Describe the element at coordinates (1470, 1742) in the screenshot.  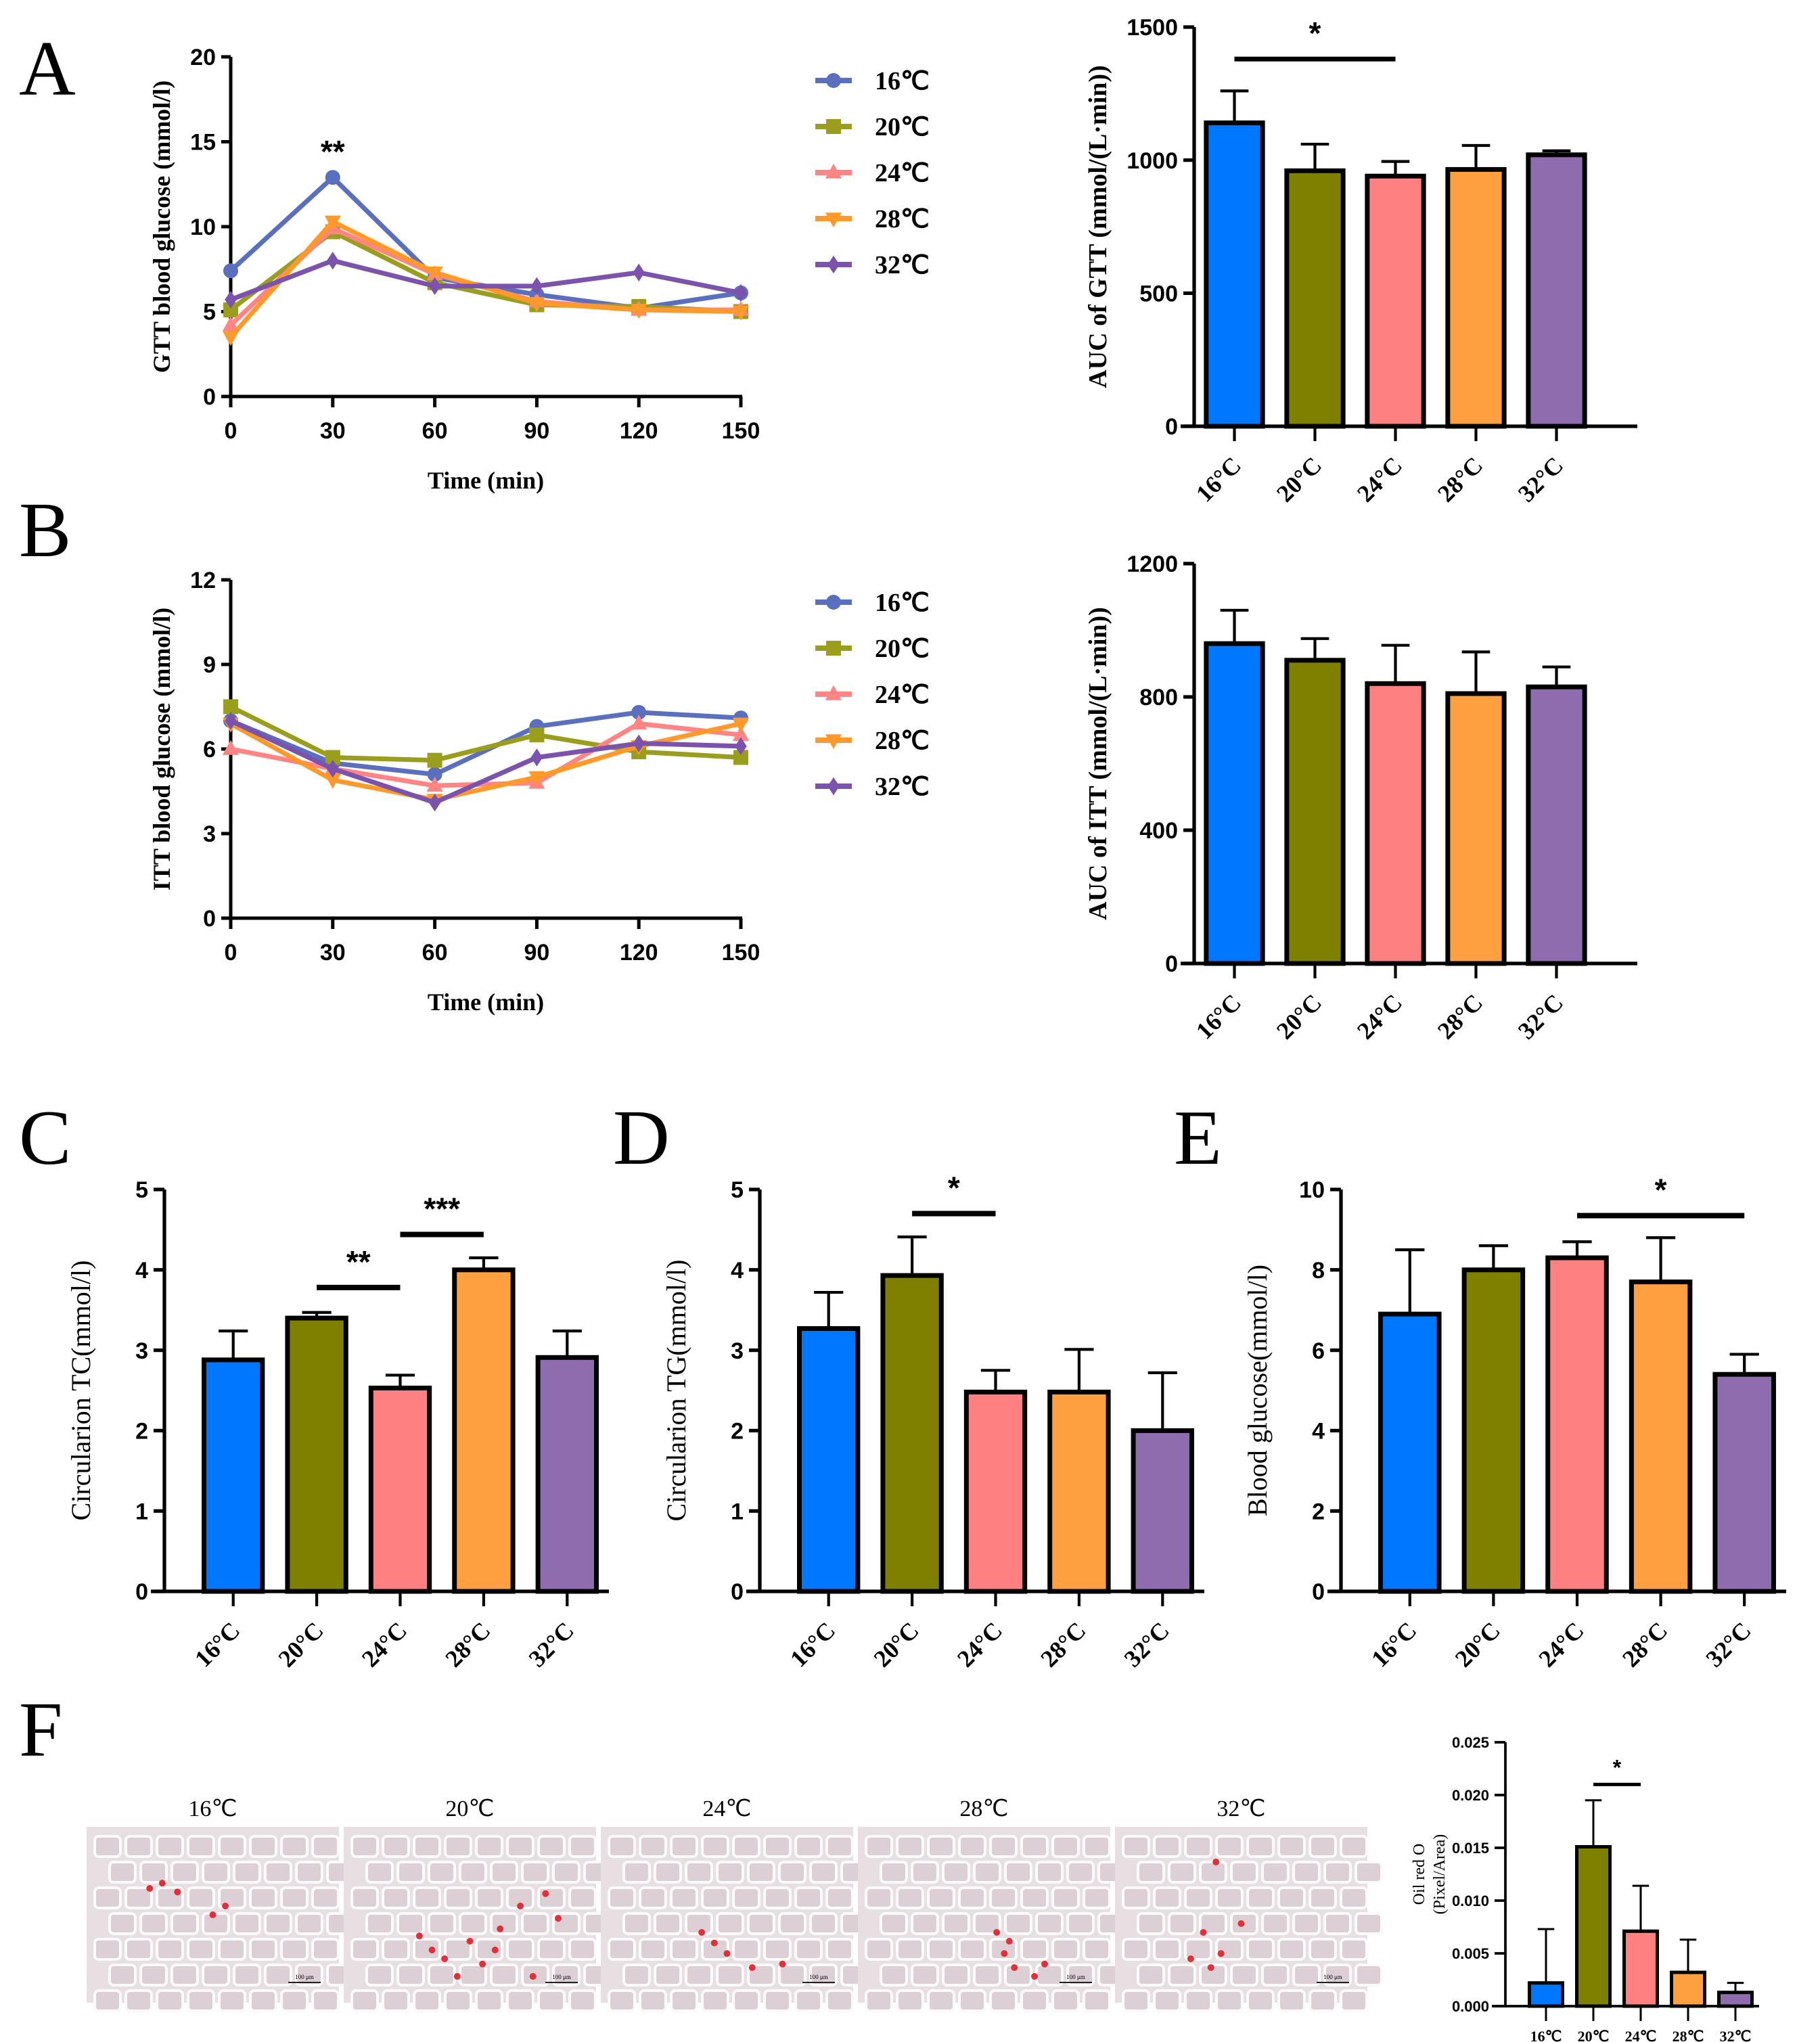
I see `y-tick-label: 0.025` at that location.